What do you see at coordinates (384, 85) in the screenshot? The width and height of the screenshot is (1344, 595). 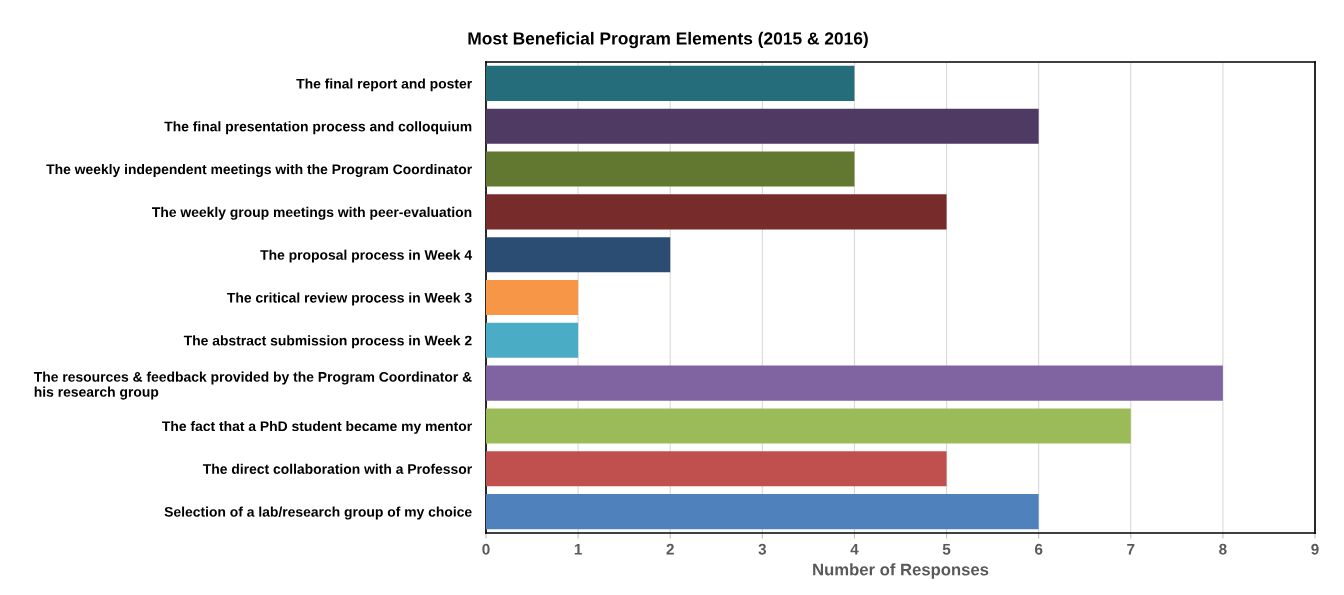 I see `y-tick-label: The final report and poster` at bounding box center [384, 85].